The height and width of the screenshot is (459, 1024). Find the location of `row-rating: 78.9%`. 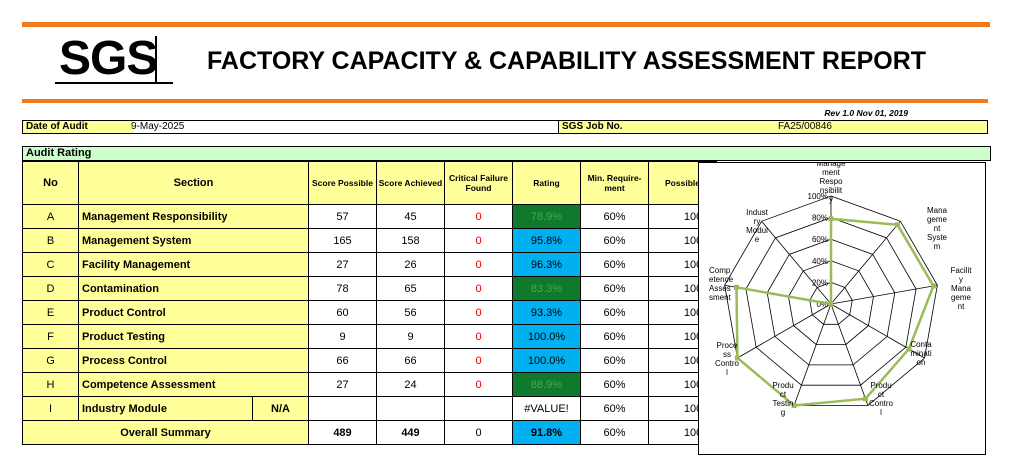

row-rating: 78.9% is located at coordinates (546, 216).